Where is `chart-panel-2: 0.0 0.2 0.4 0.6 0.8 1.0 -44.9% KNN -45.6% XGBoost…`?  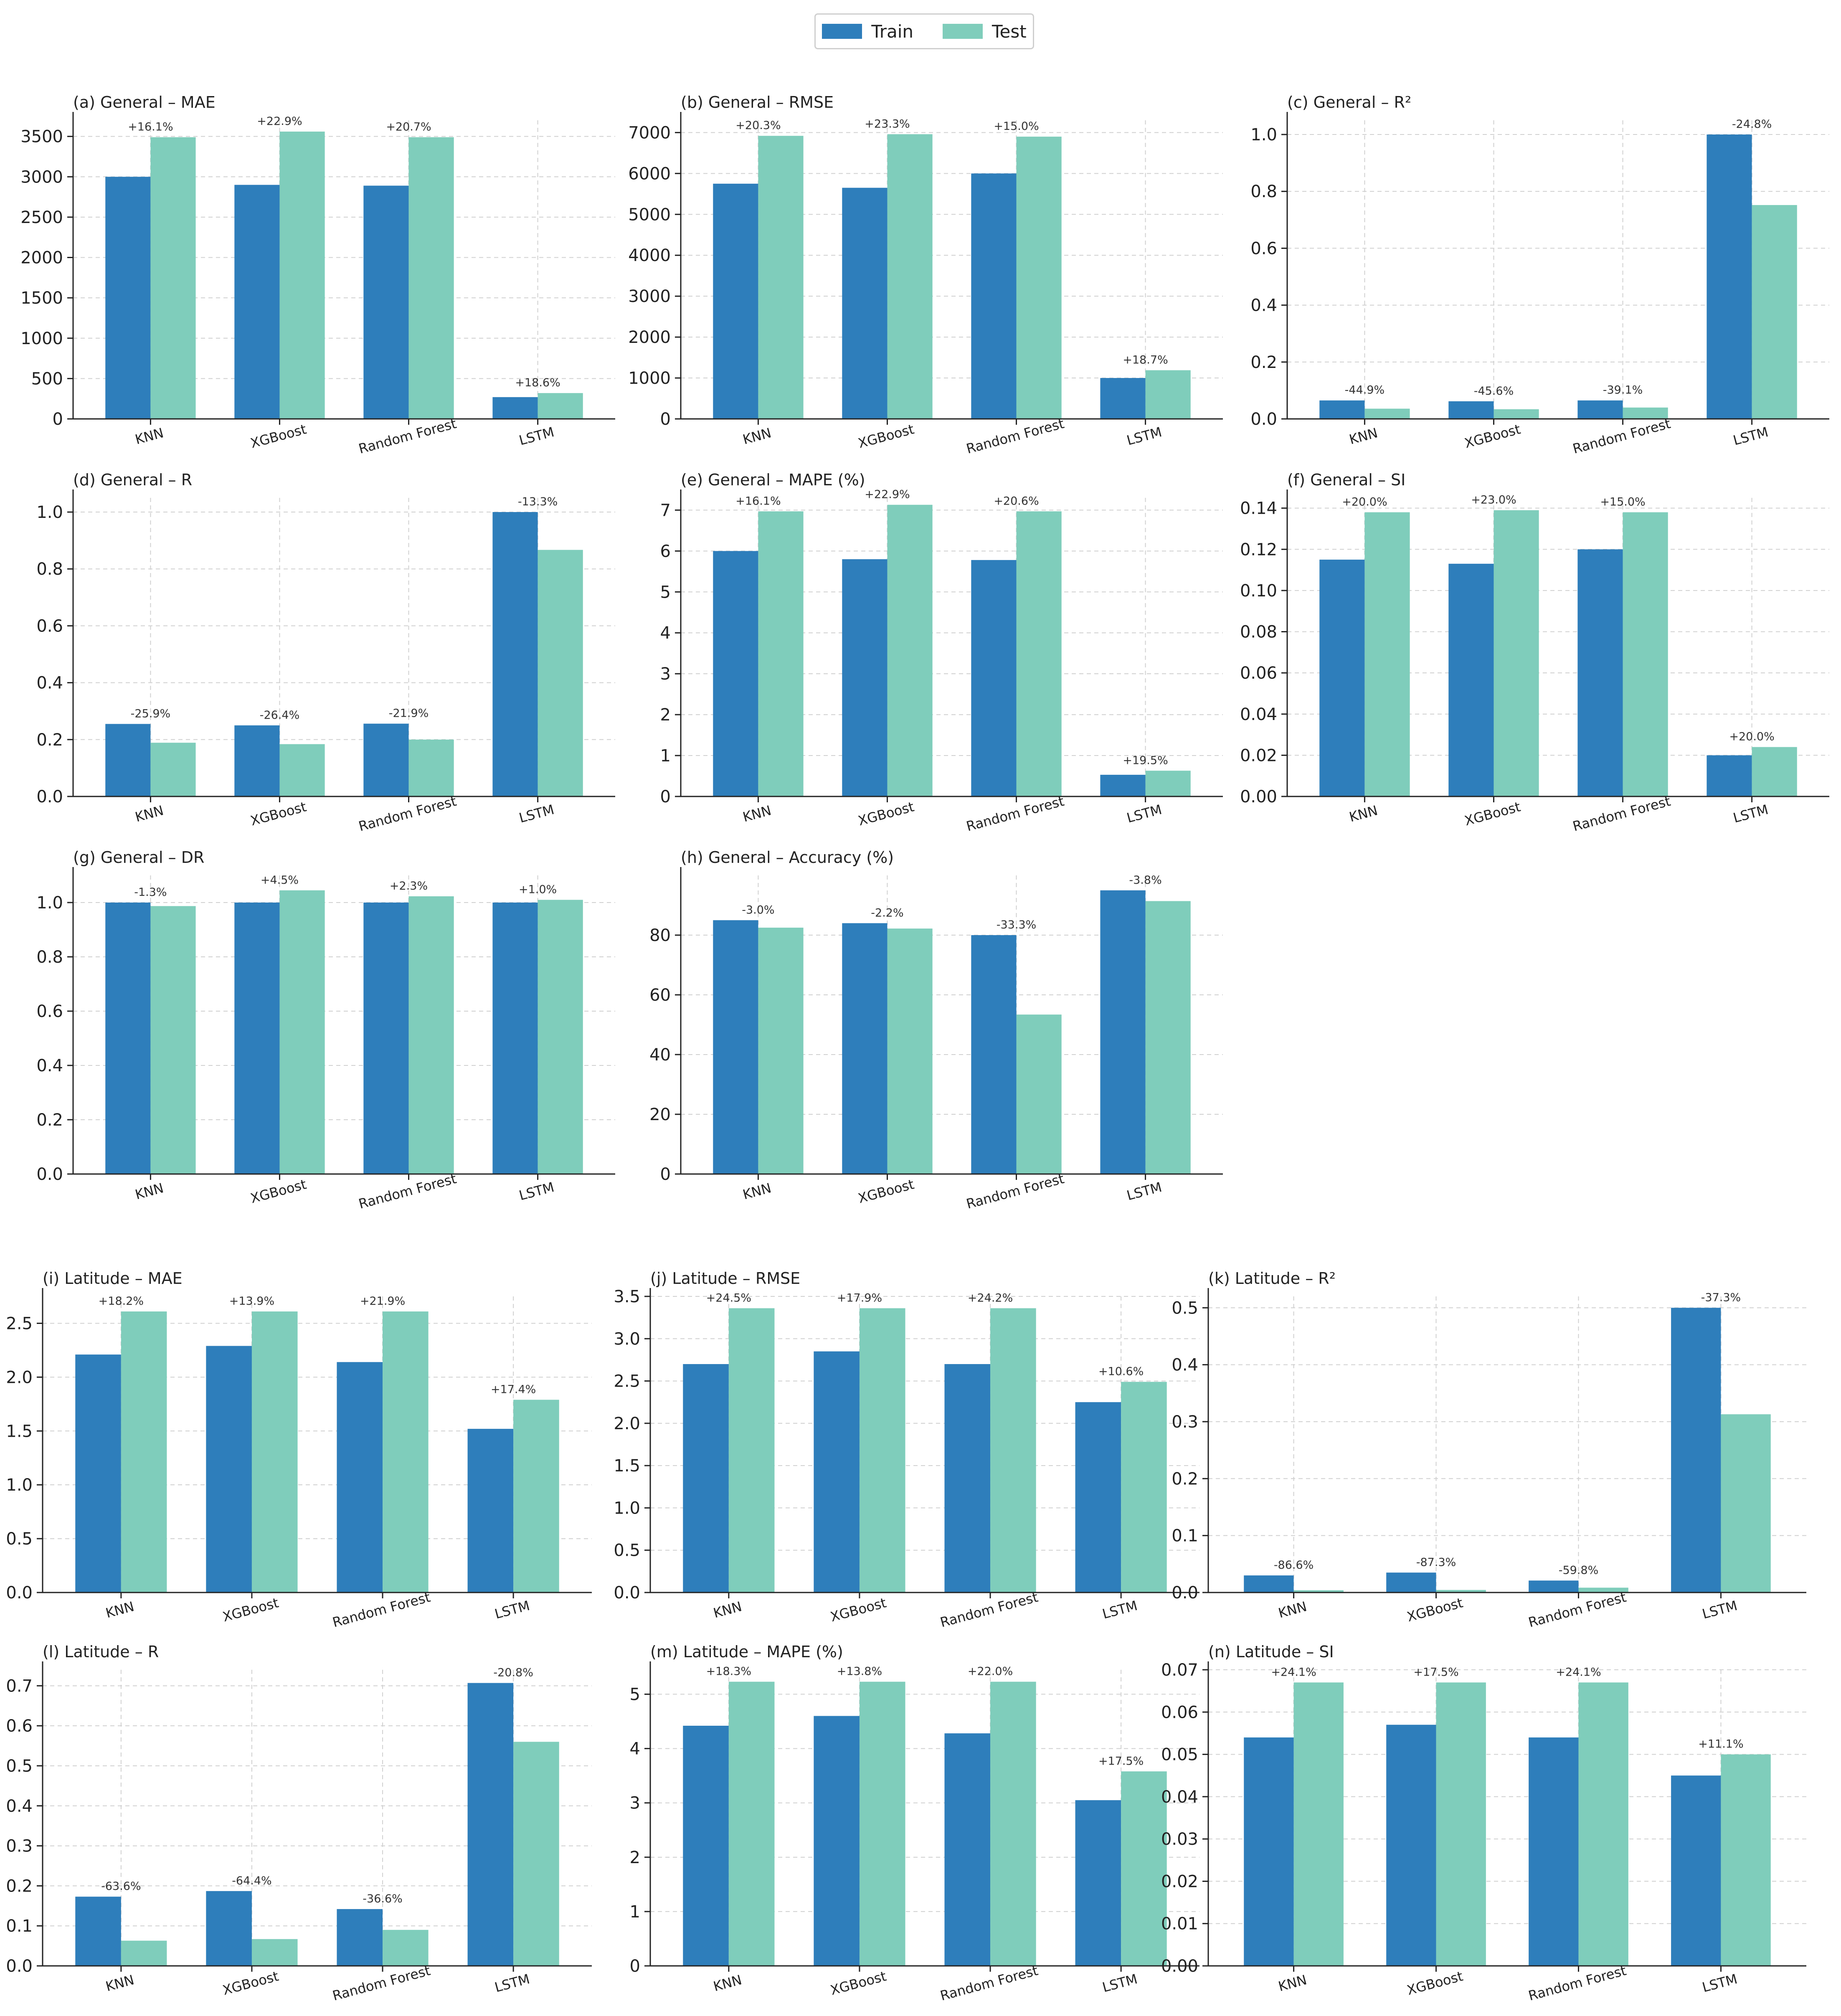 chart-panel-2: 0.0 0.2 0.4 0.6 0.8 1.0 -44.9% KNN -45.6% XGBoost… is located at coordinates (1539, 275).